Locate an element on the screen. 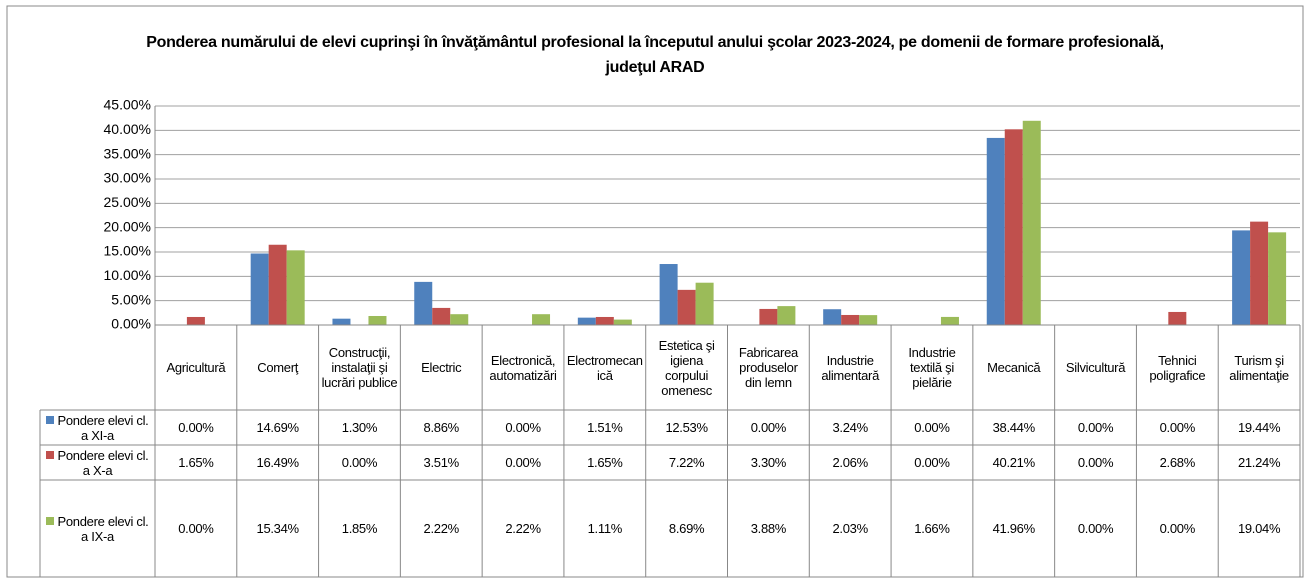  legend-label: Pondere elevi cl. a XI-a is located at coordinates (103, 427).